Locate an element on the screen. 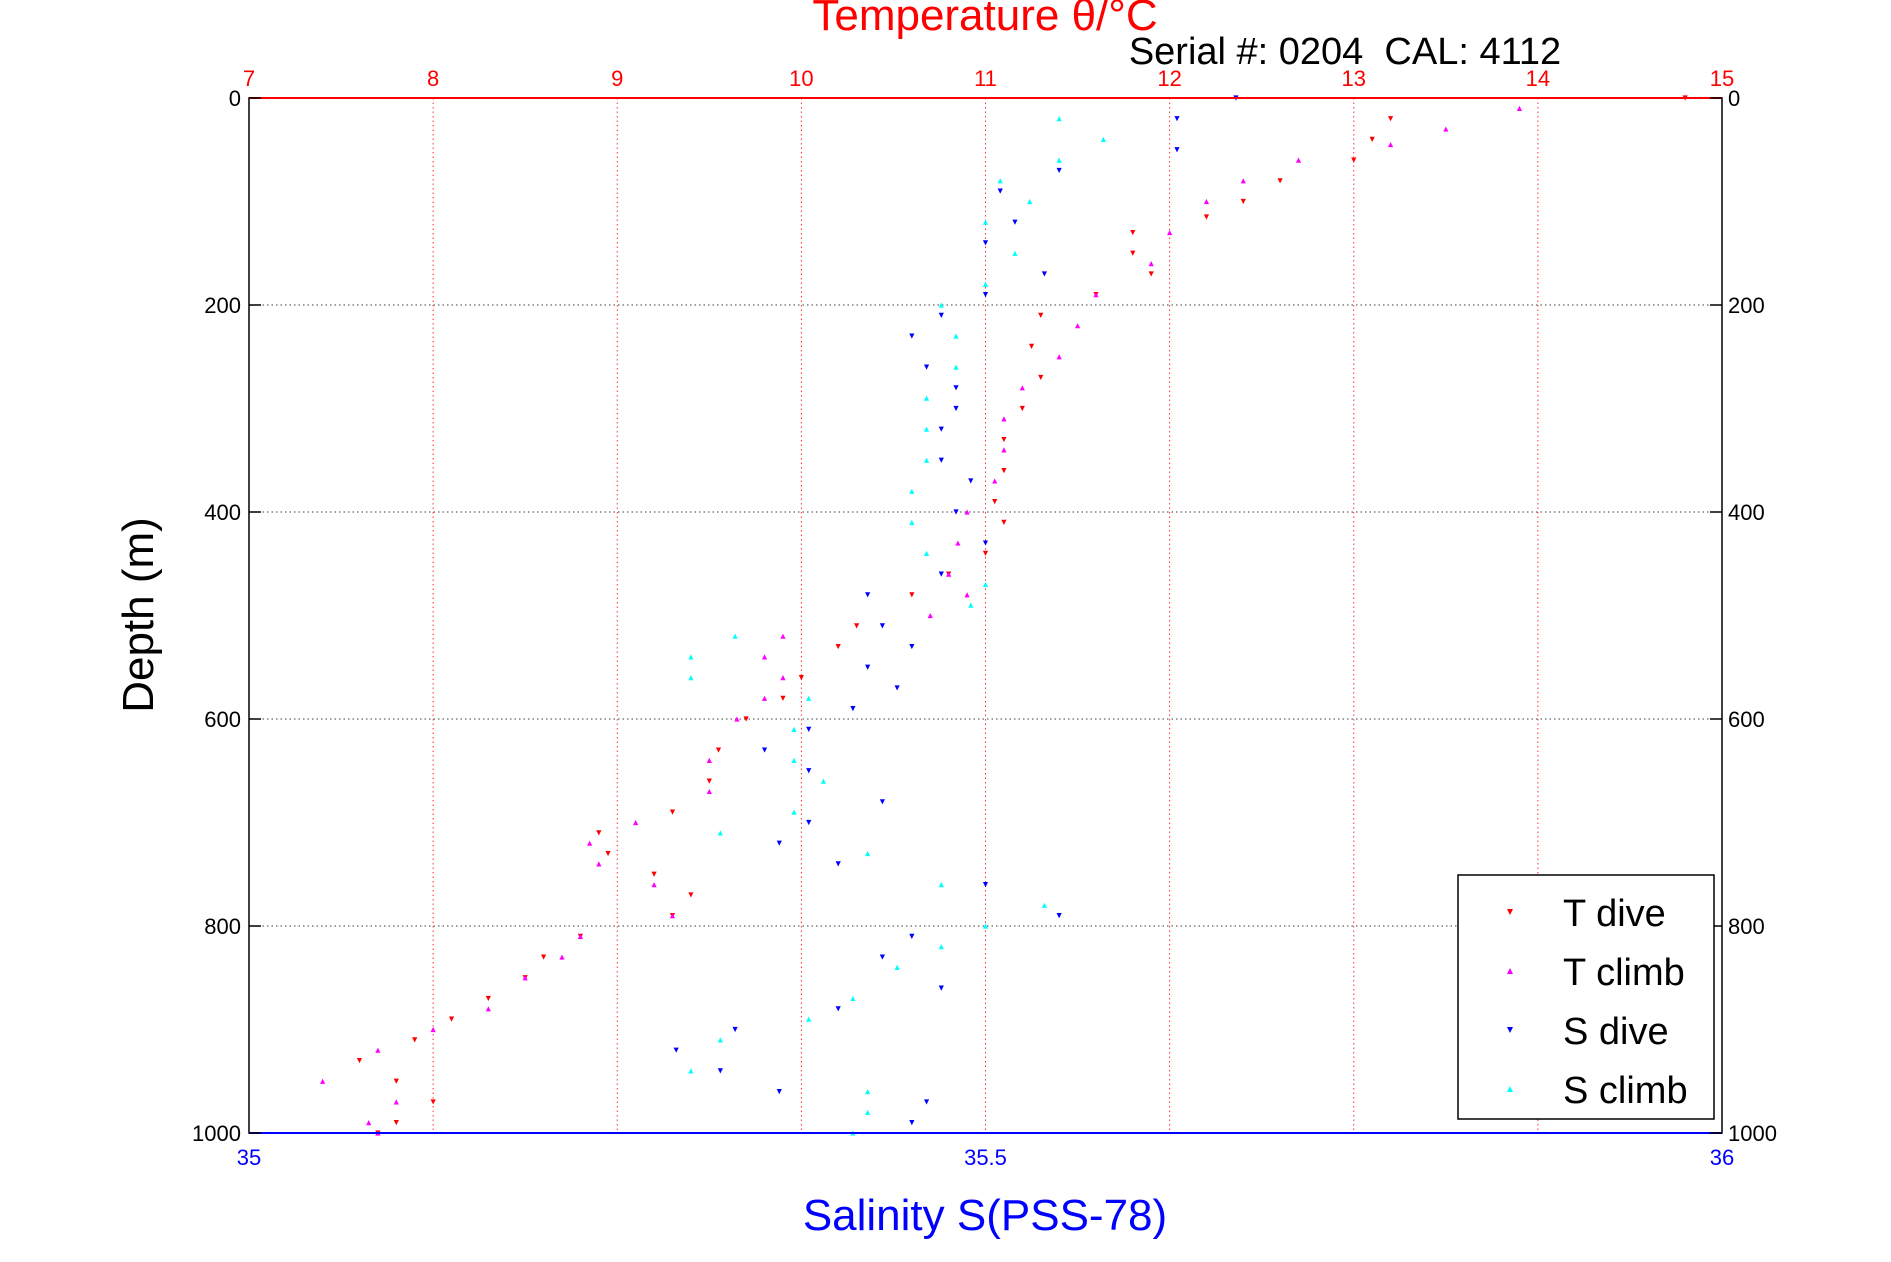 The image size is (1891, 1262). legend-label: T dive is located at coordinates (1614, 914).